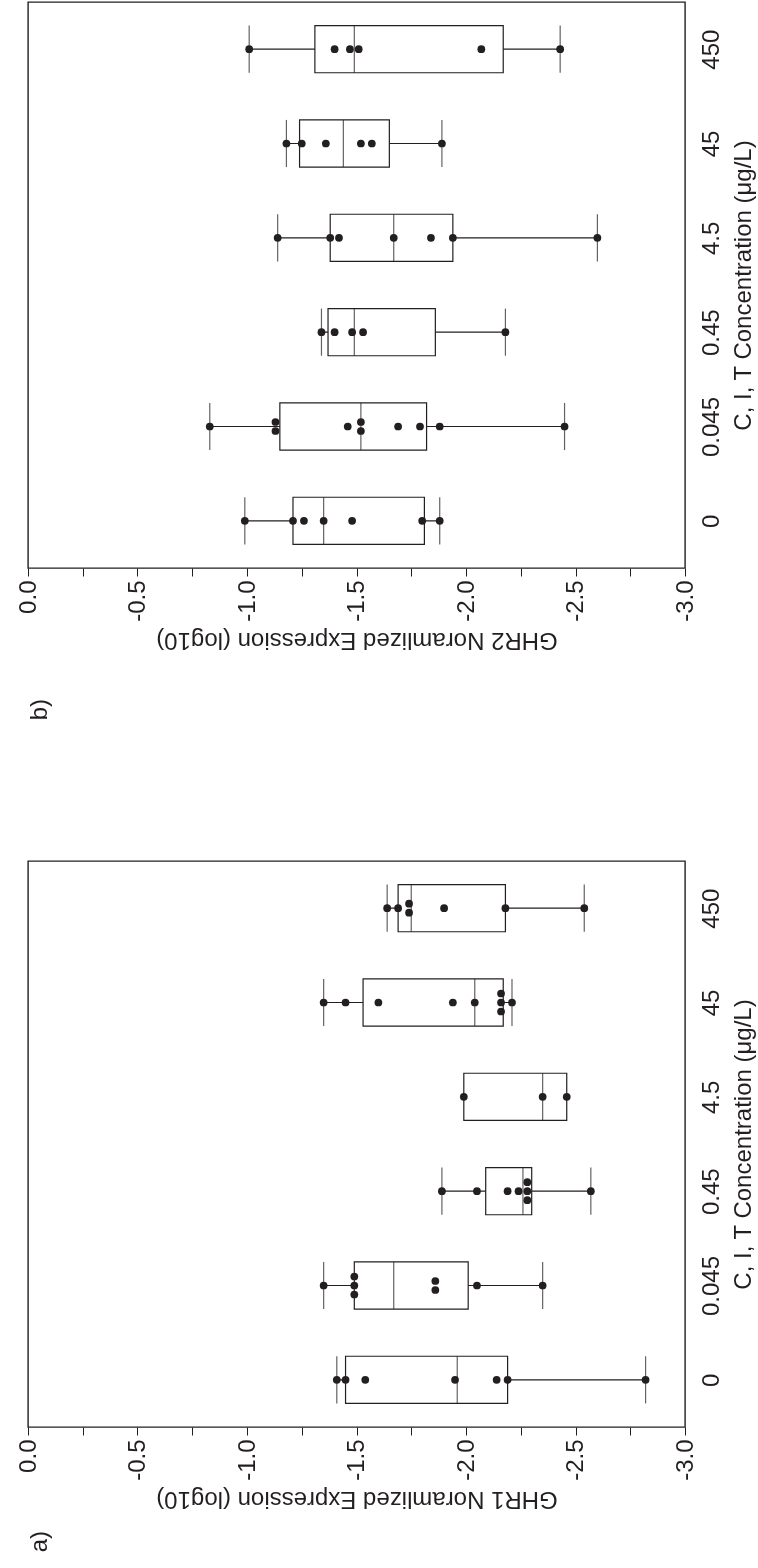 The image size is (758, 1568). What do you see at coordinates (357, 1500) in the screenshot?
I see `x-axis-title: GHR1 Noramlized Expression (log10)` at bounding box center [357, 1500].